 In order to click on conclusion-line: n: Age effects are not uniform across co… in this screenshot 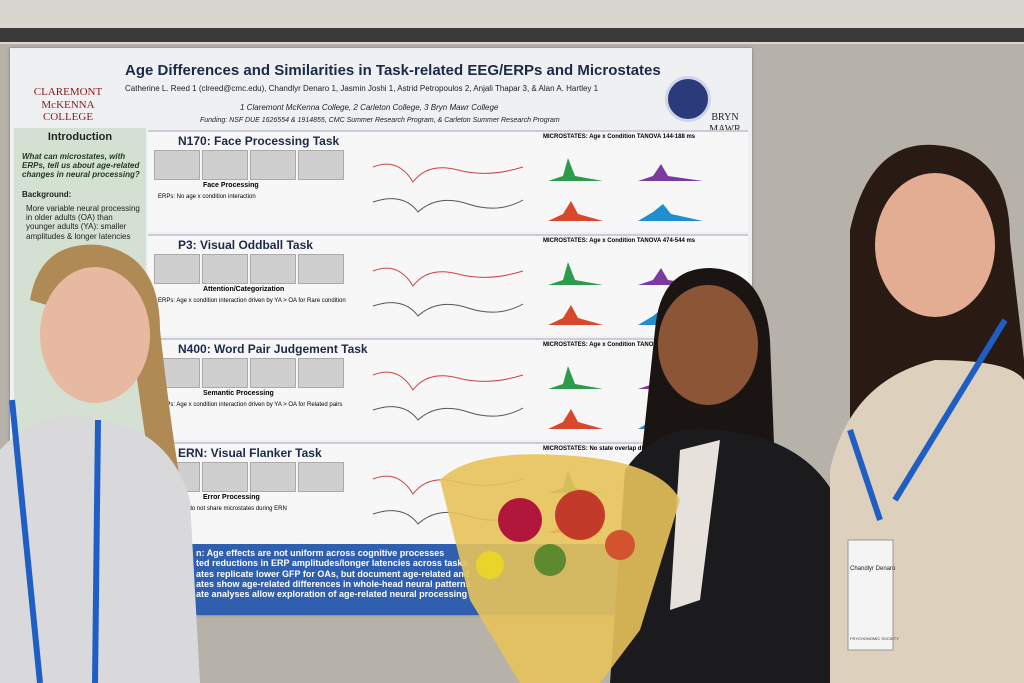, I will do `click(320, 553)`.